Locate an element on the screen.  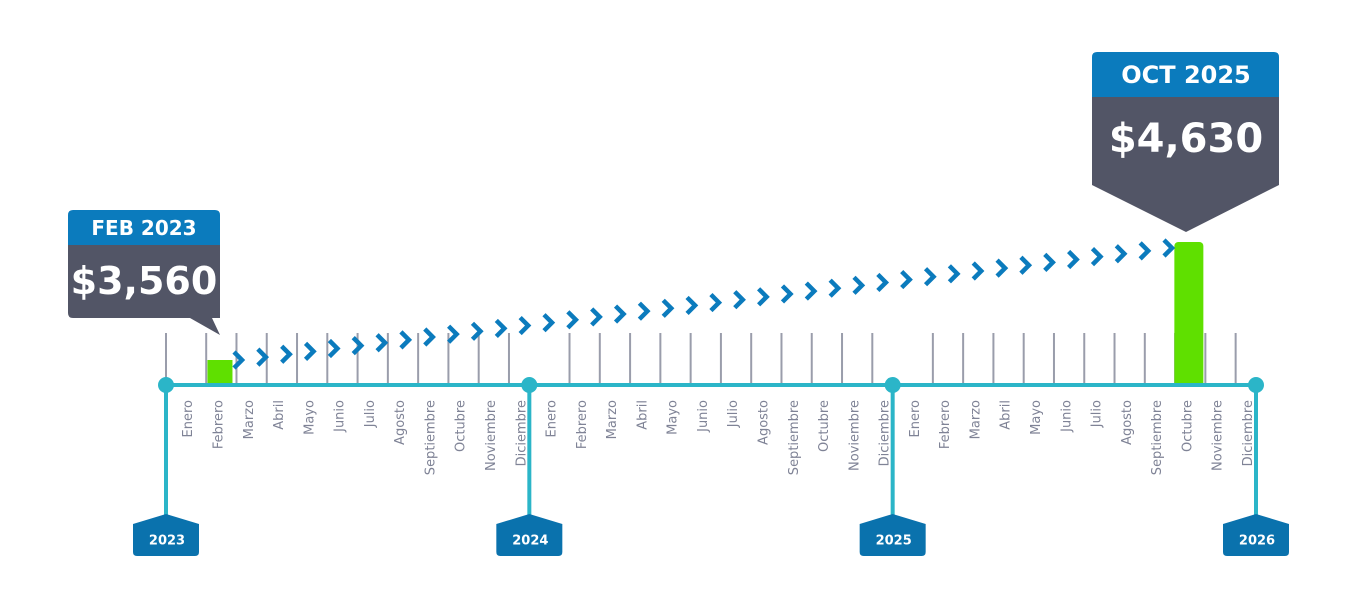
callout: FEB 2023 $3,560 is located at coordinates (144, 272).